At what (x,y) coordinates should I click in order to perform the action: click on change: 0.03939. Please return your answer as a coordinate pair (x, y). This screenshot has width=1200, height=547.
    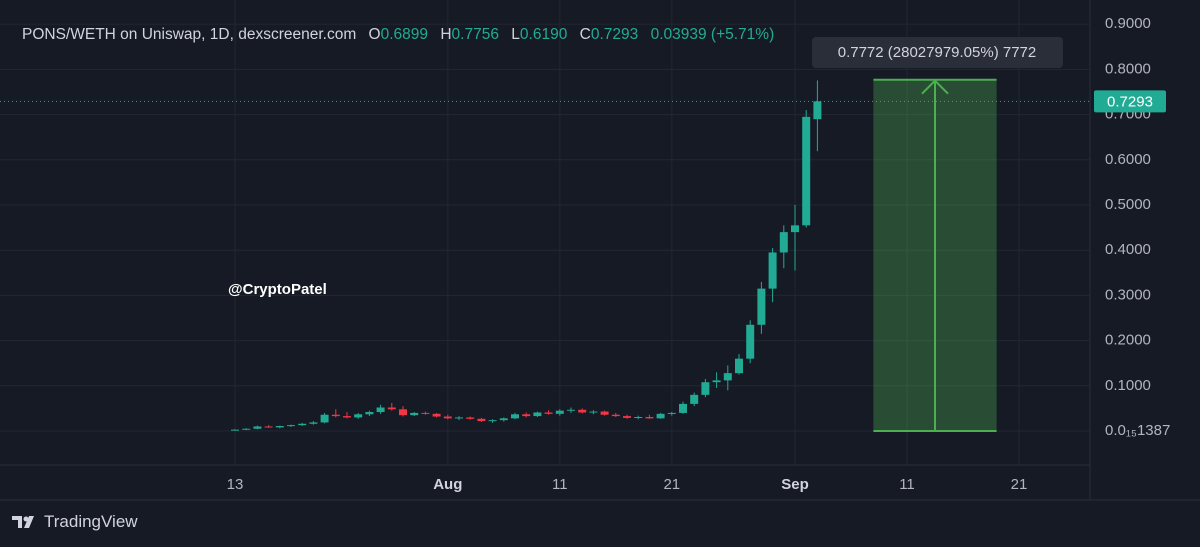
    Looking at the image, I should click on (678, 34).